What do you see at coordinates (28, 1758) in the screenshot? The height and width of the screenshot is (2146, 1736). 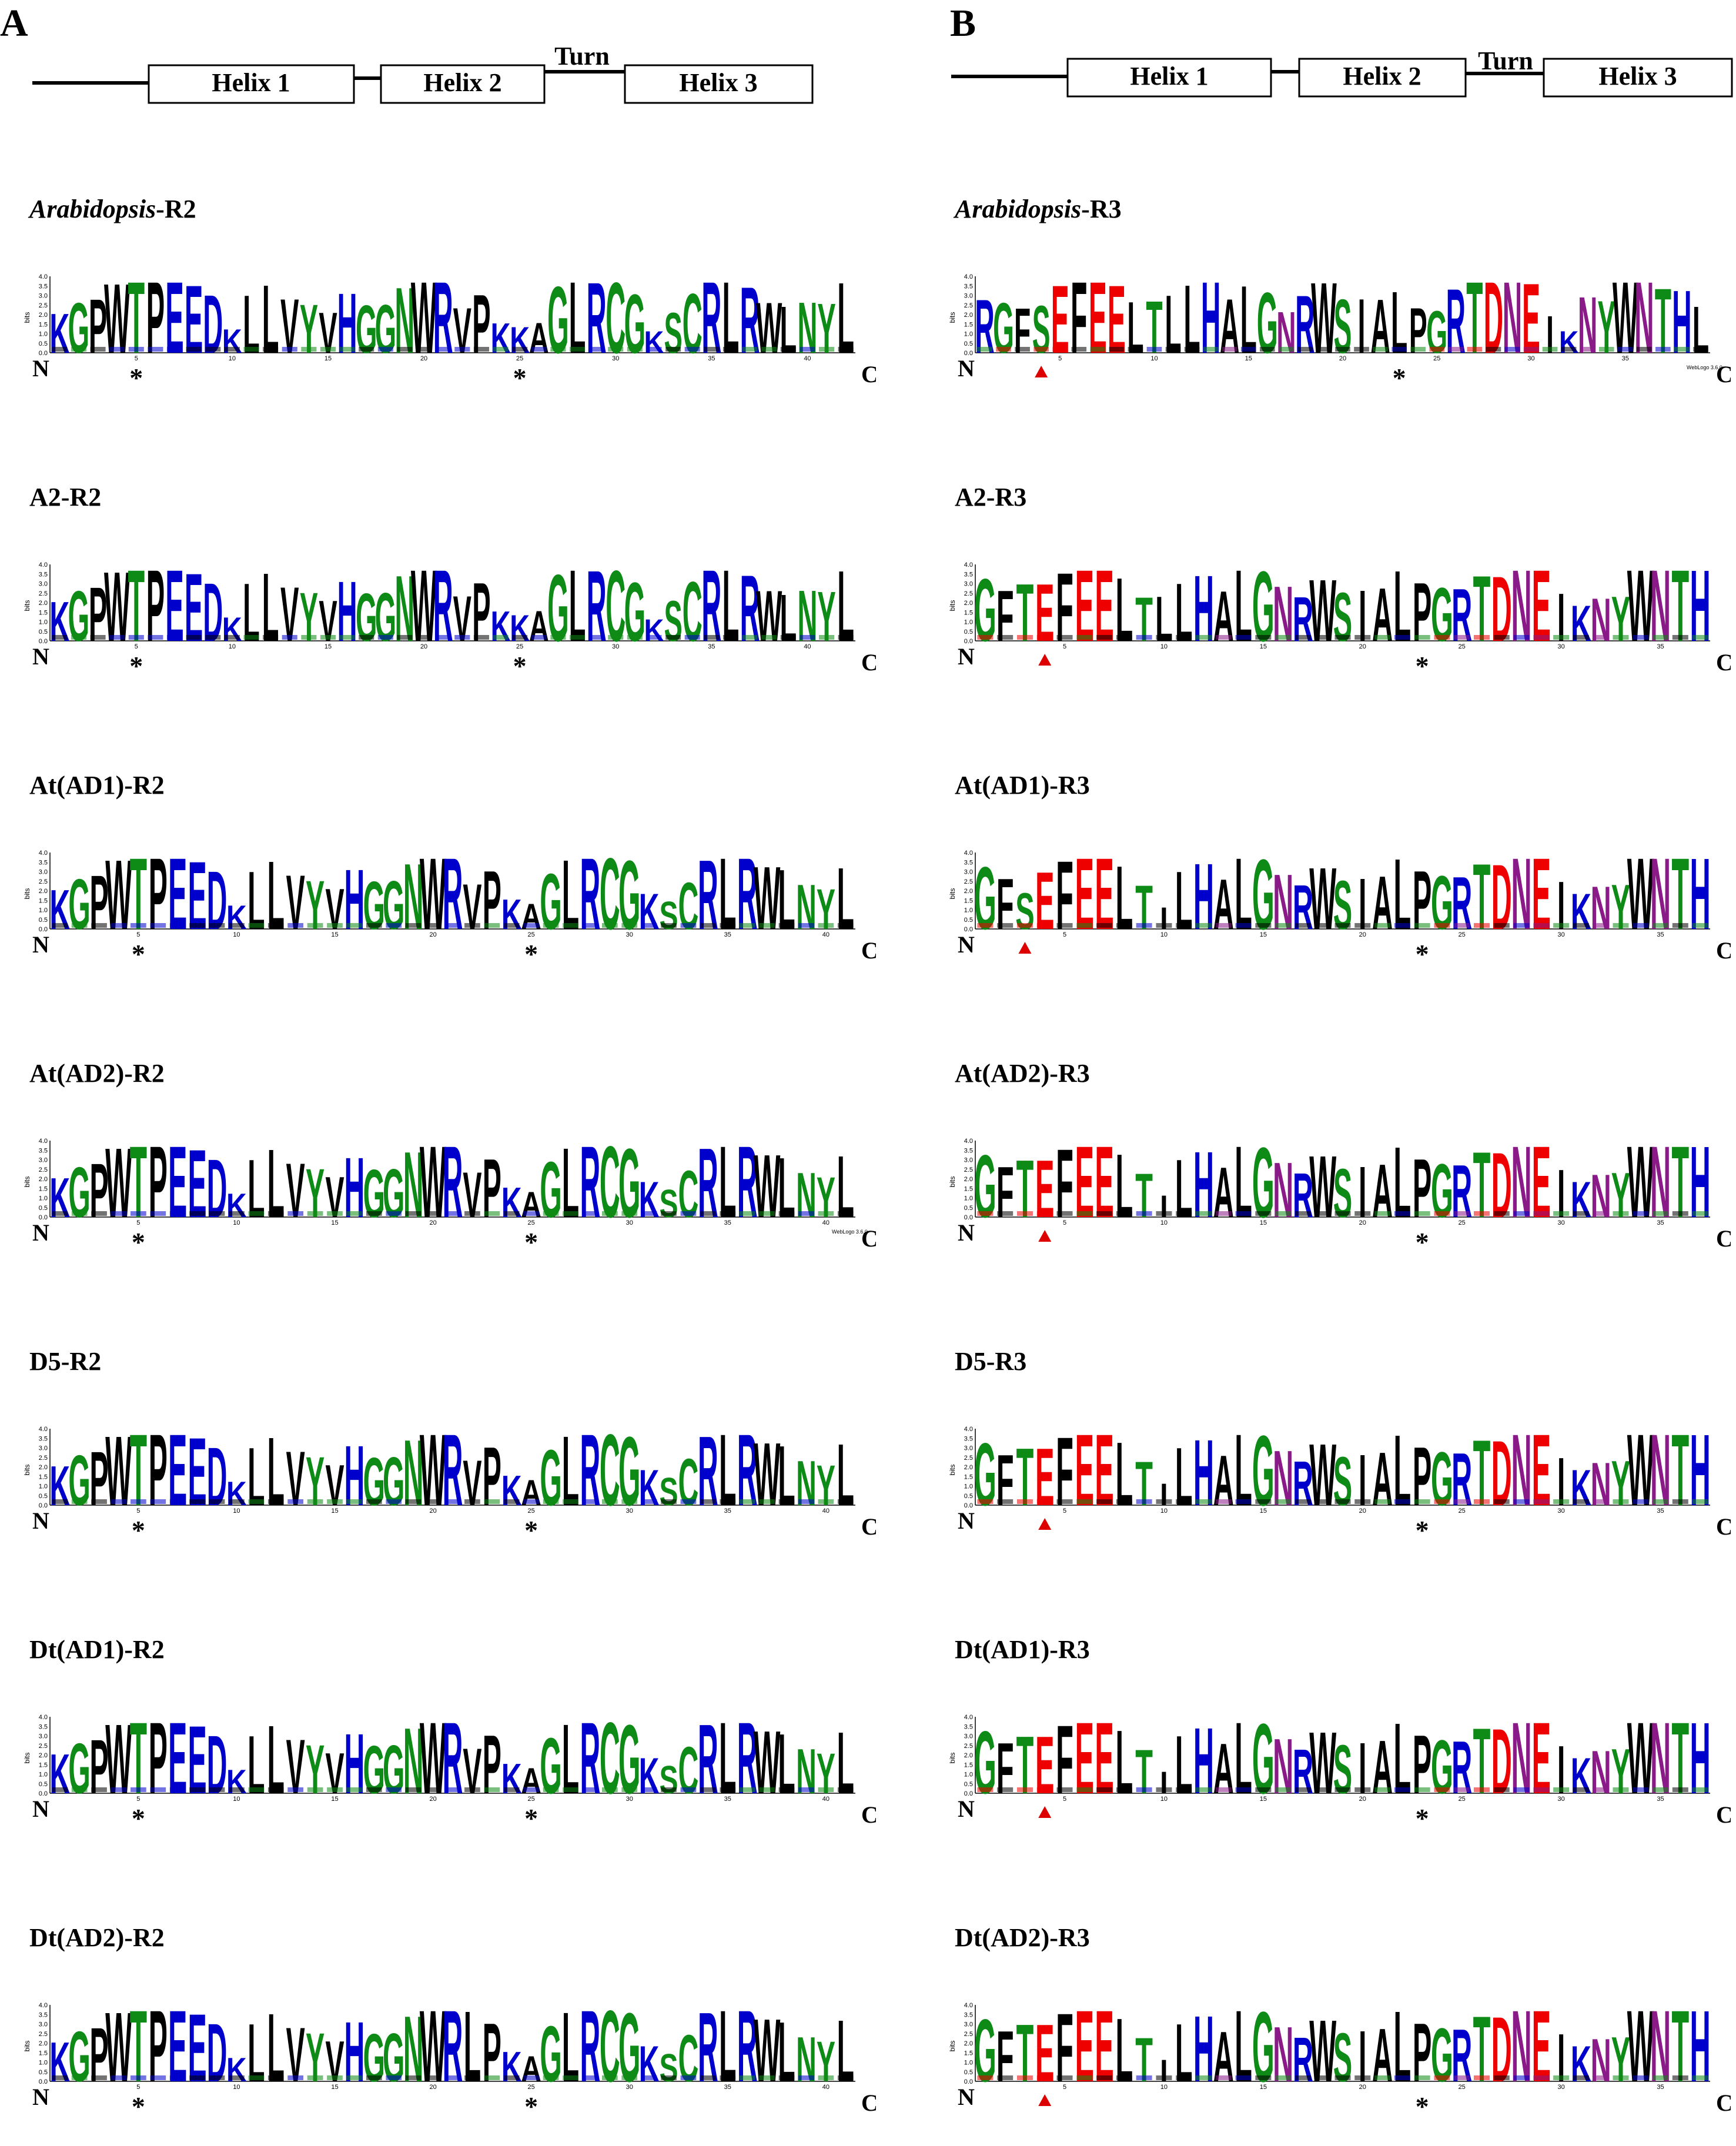 I see `y-axis-label: bits` at bounding box center [28, 1758].